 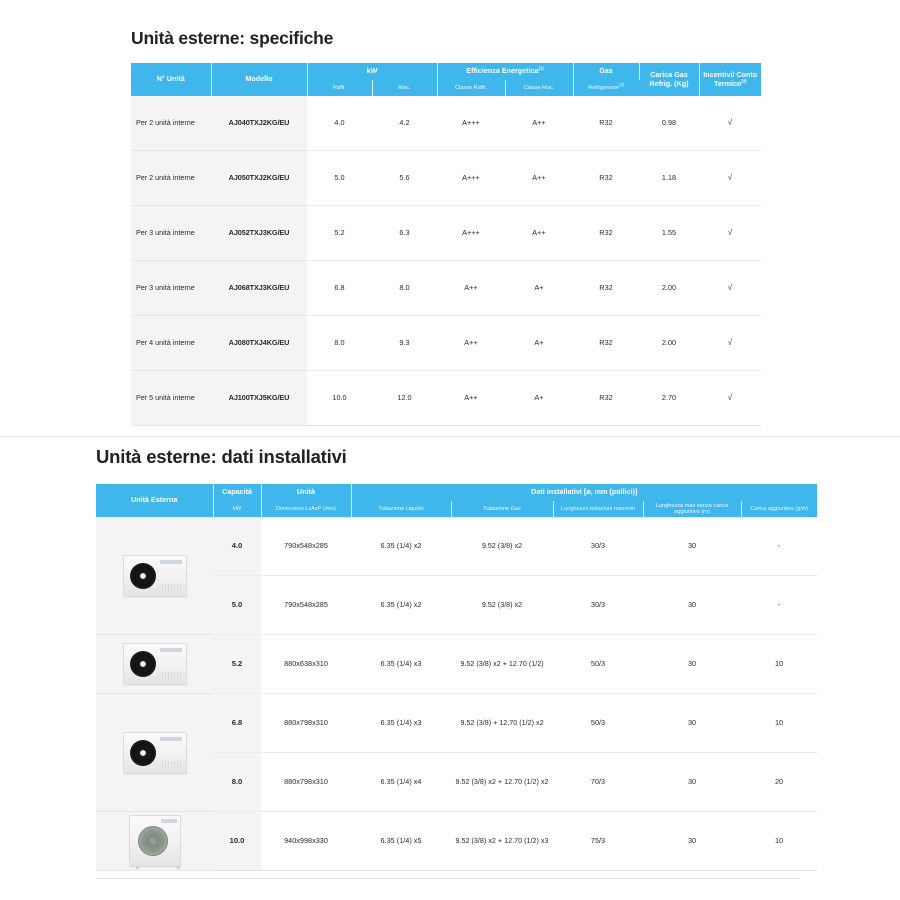 What do you see at coordinates (259, 123) in the screenshot?
I see `cell-modello: AJ040TXJ2KG/EU` at bounding box center [259, 123].